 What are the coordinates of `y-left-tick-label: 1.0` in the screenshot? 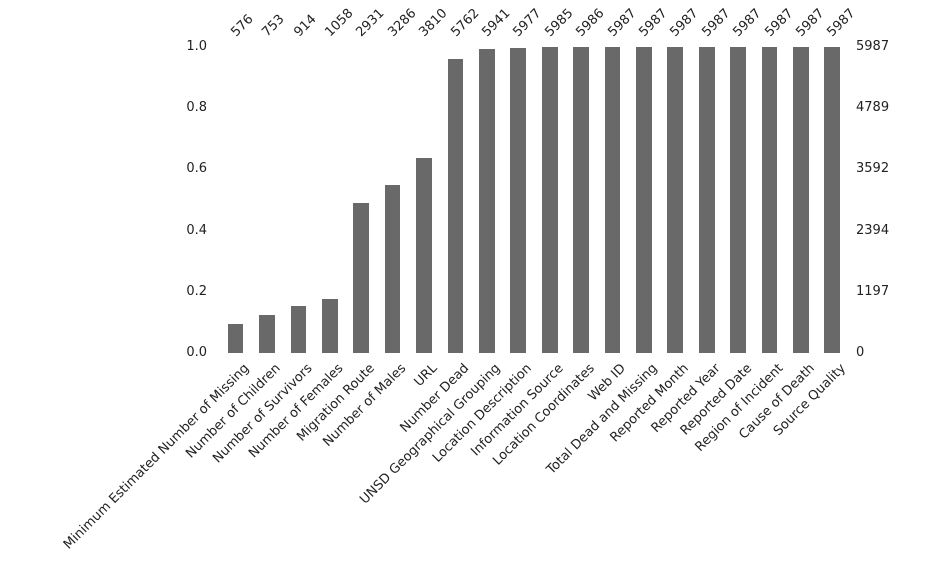 It's located at (196, 46).